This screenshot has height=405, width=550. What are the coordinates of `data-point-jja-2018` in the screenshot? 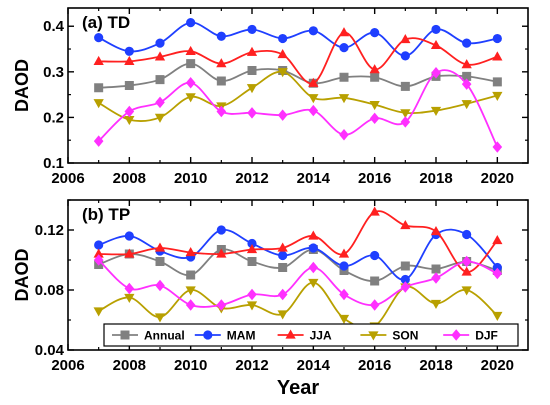 It's located at (436, 44).